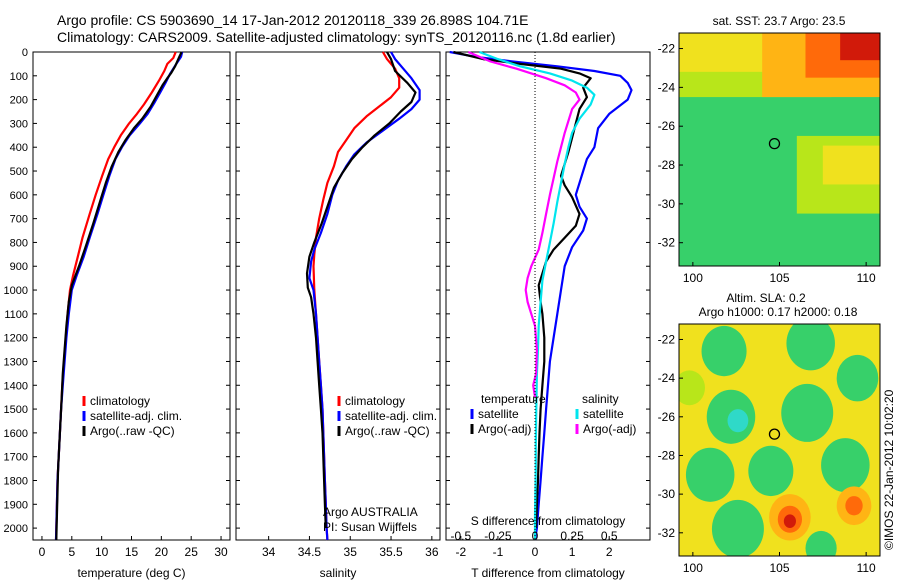 The image size is (900, 580). What do you see at coordinates (572, 536) in the screenshot?
I see `secondary-tick-label: 0.25` at bounding box center [572, 536].